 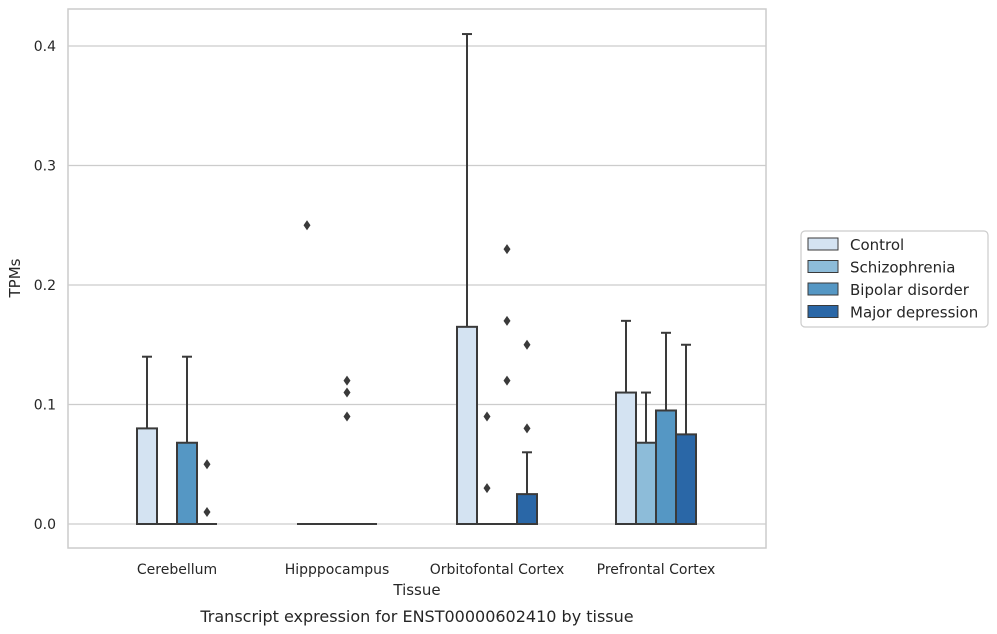 What do you see at coordinates (416, 590) in the screenshot?
I see `x-axis-label: Tissue` at bounding box center [416, 590].